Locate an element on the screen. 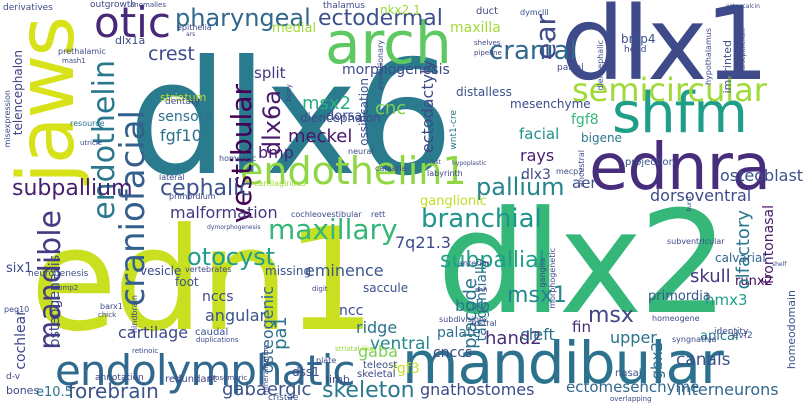  word-duct: duct is located at coordinates (487, 11).